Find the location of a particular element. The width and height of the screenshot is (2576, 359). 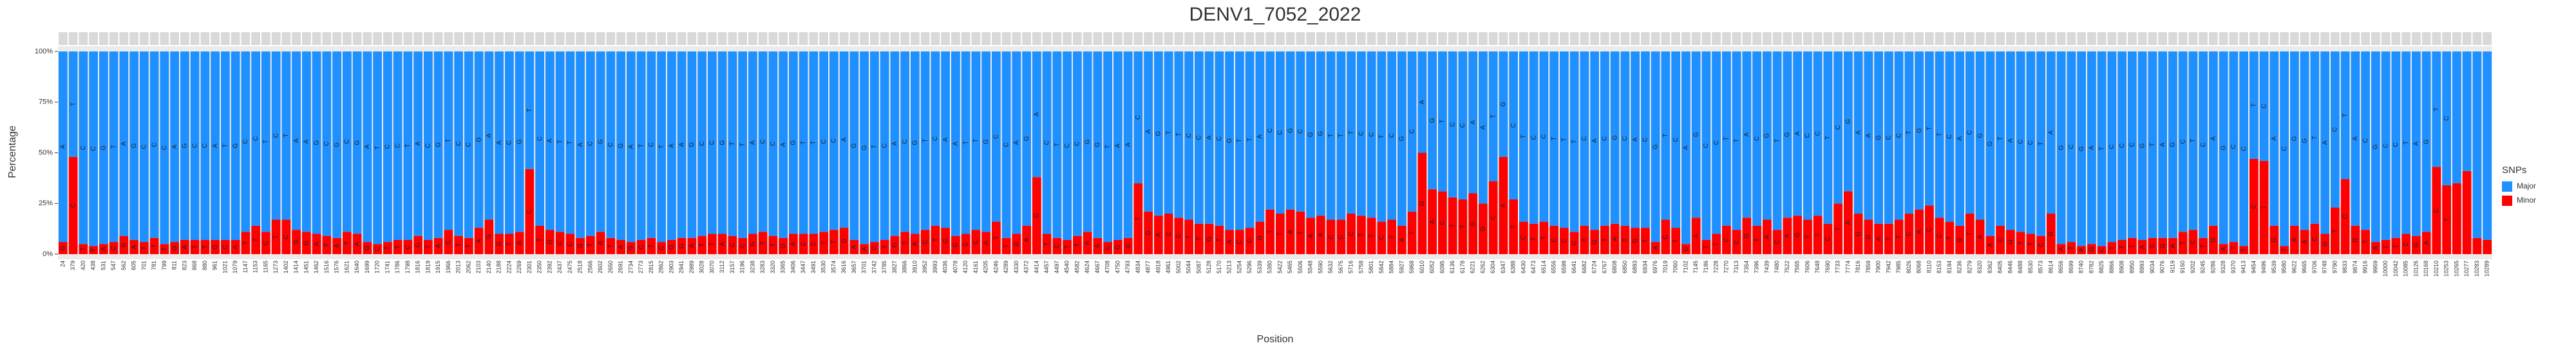

x-tick-label: 5296 is located at coordinates (1250, 267).